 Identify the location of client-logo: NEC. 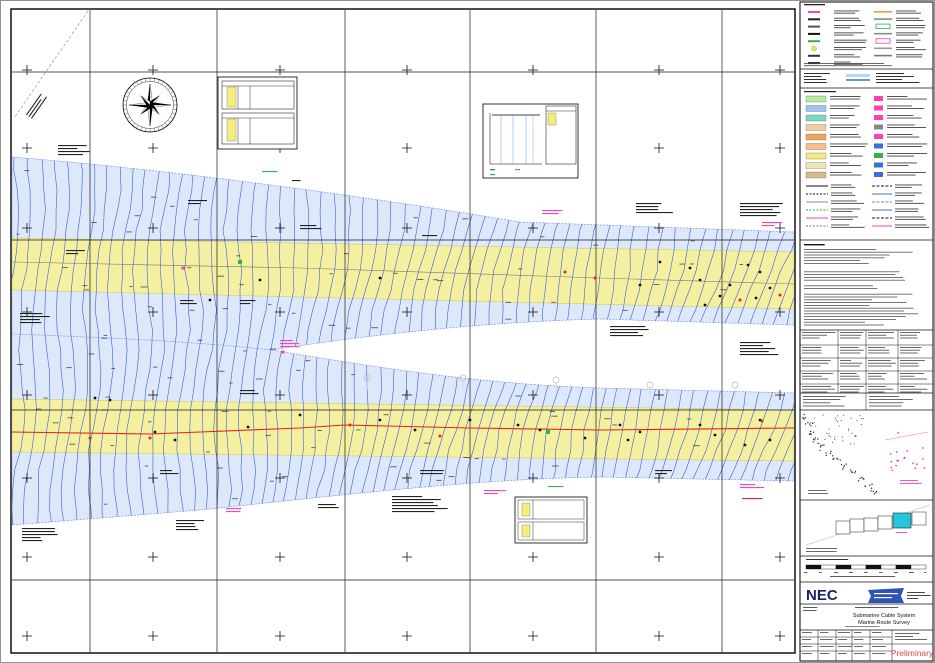
(822, 595).